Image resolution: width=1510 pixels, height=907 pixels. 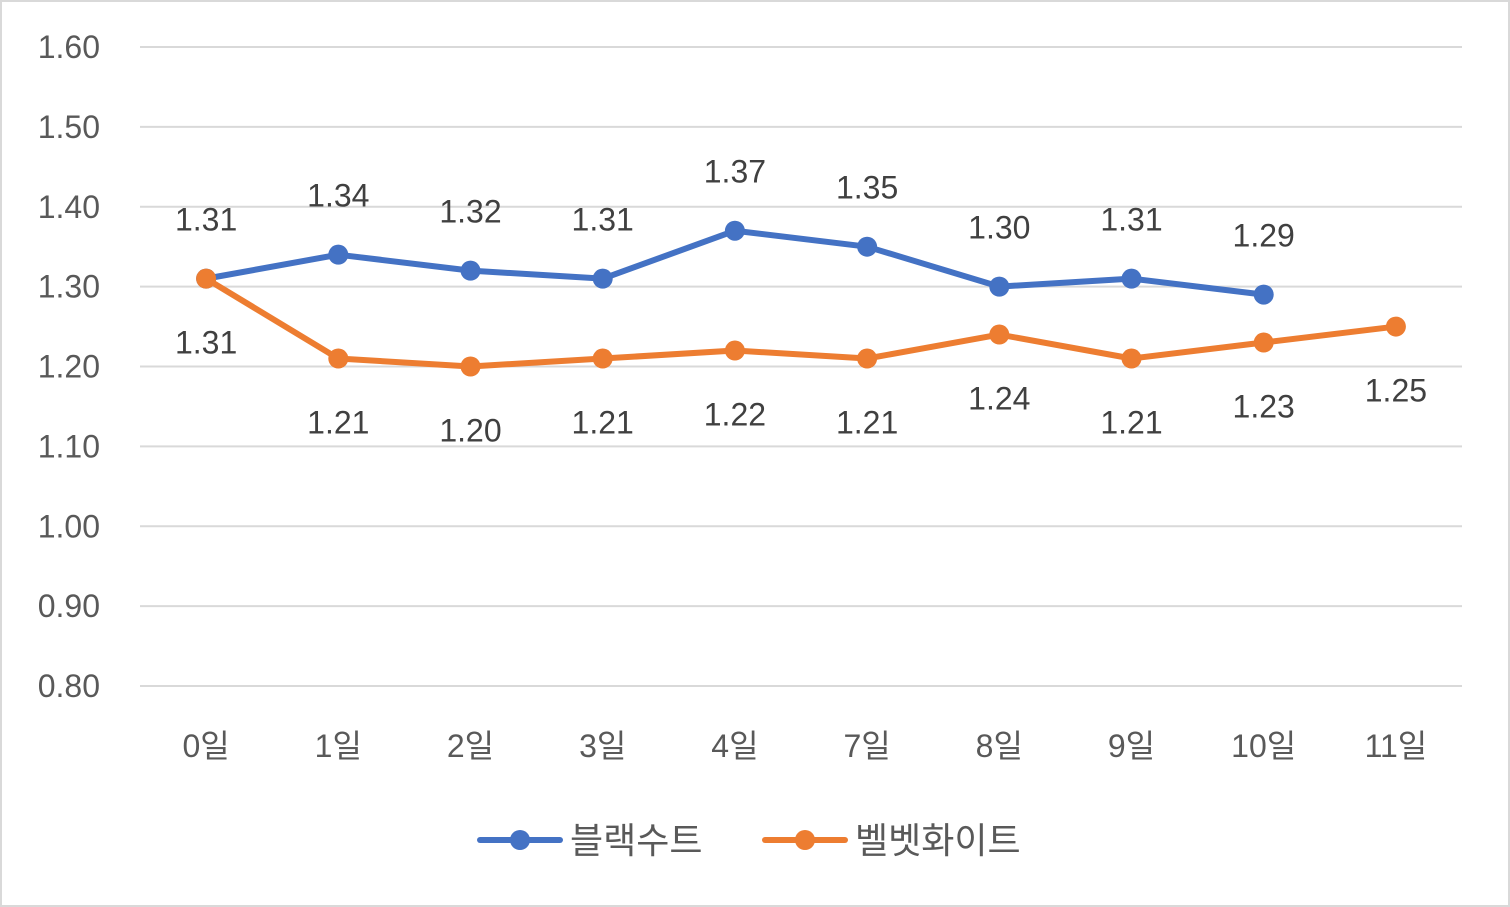 What do you see at coordinates (999, 228) in the screenshot?
I see `data-label: 1.30` at bounding box center [999, 228].